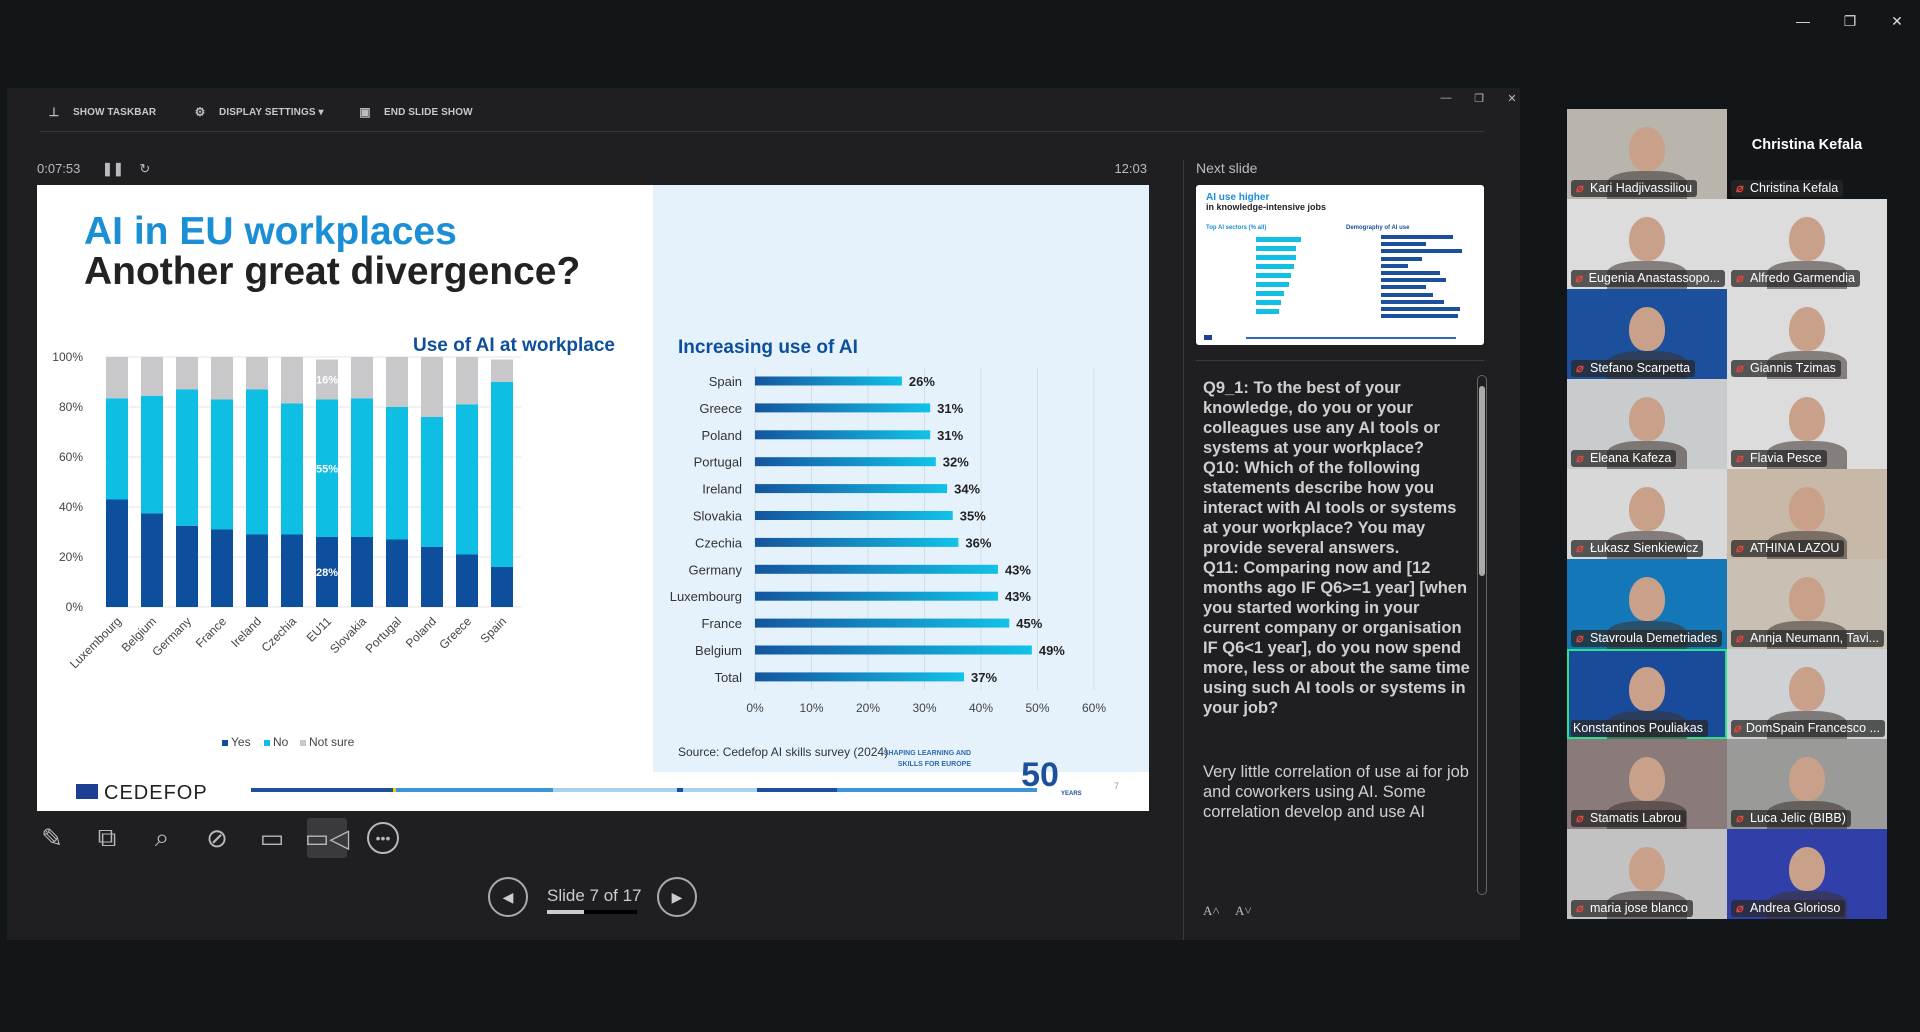 This screenshot has height=1032, width=1920. What do you see at coordinates (222, 464) in the screenshot?
I see `bar-no-france` at bounding box center [222, 464].